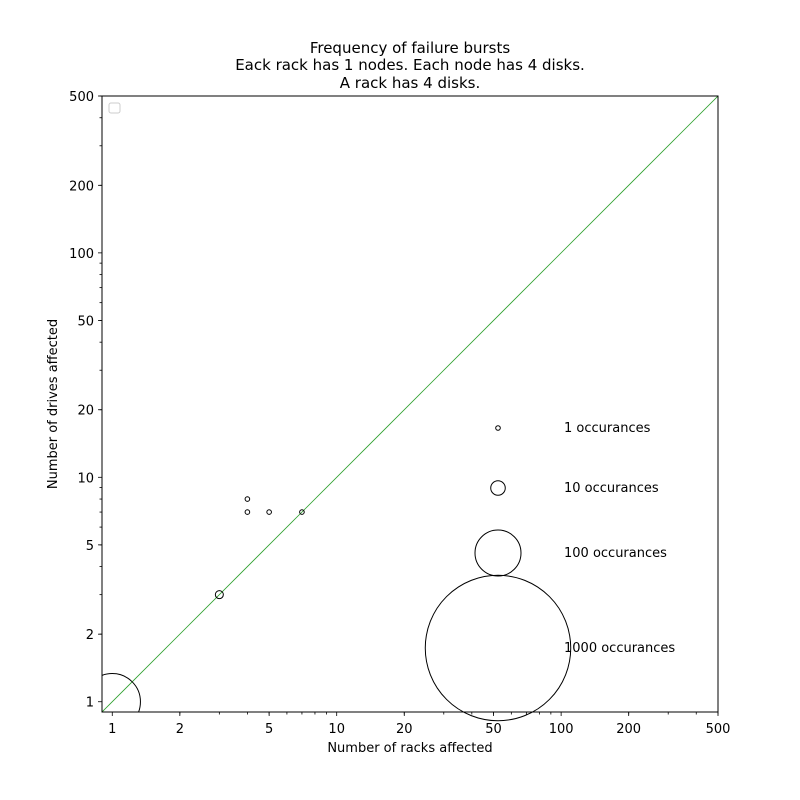 The width and height of the screenshot is (800, 800). What do you see at coordinates (180, 729) in the screenshot?
I see `x-tick-label-1: 2` at bounding box center [180, 729].